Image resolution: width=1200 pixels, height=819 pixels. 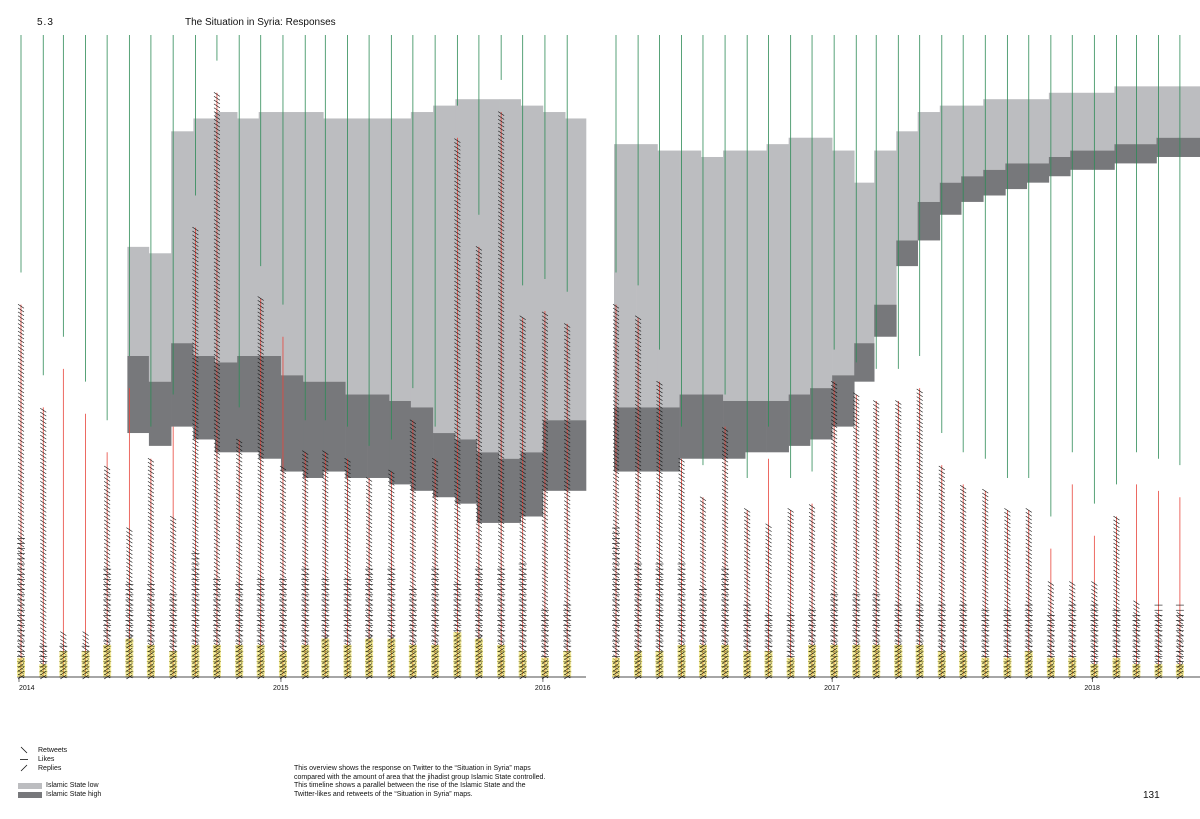 I want to click on year-tick-label: 2018, so click(x=1092, y=688).